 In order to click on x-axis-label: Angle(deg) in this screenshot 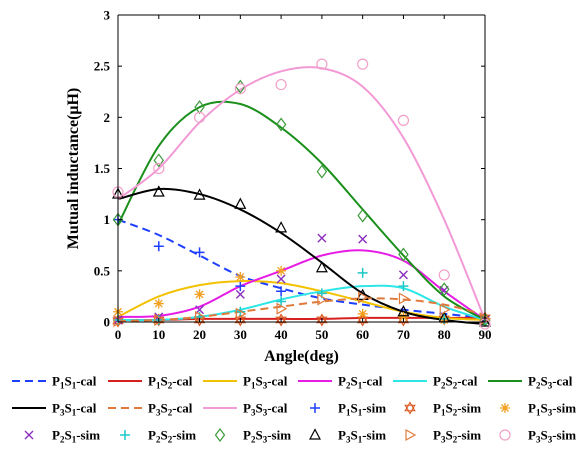, I will do `click(301, 356)`.